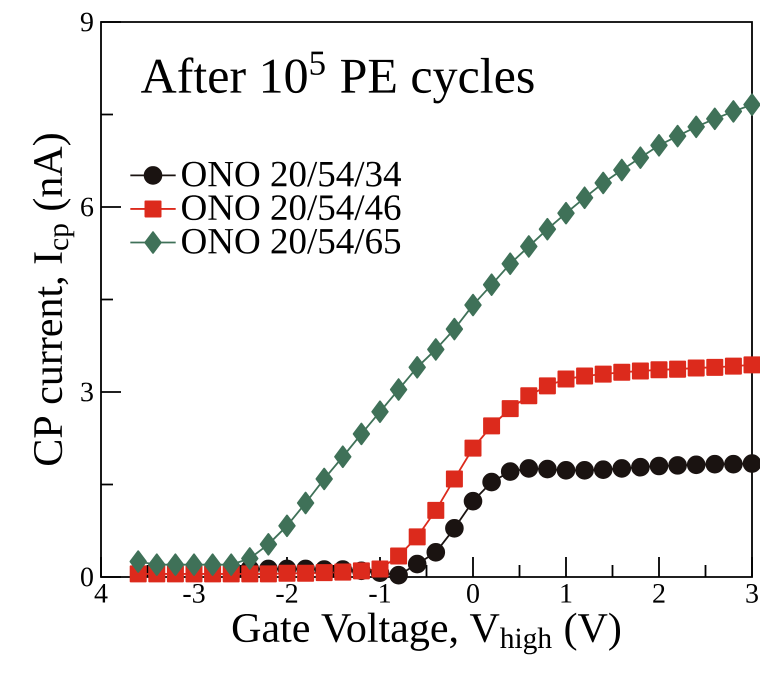  I want to click on x-tick-label: 0, so click(473, 593).